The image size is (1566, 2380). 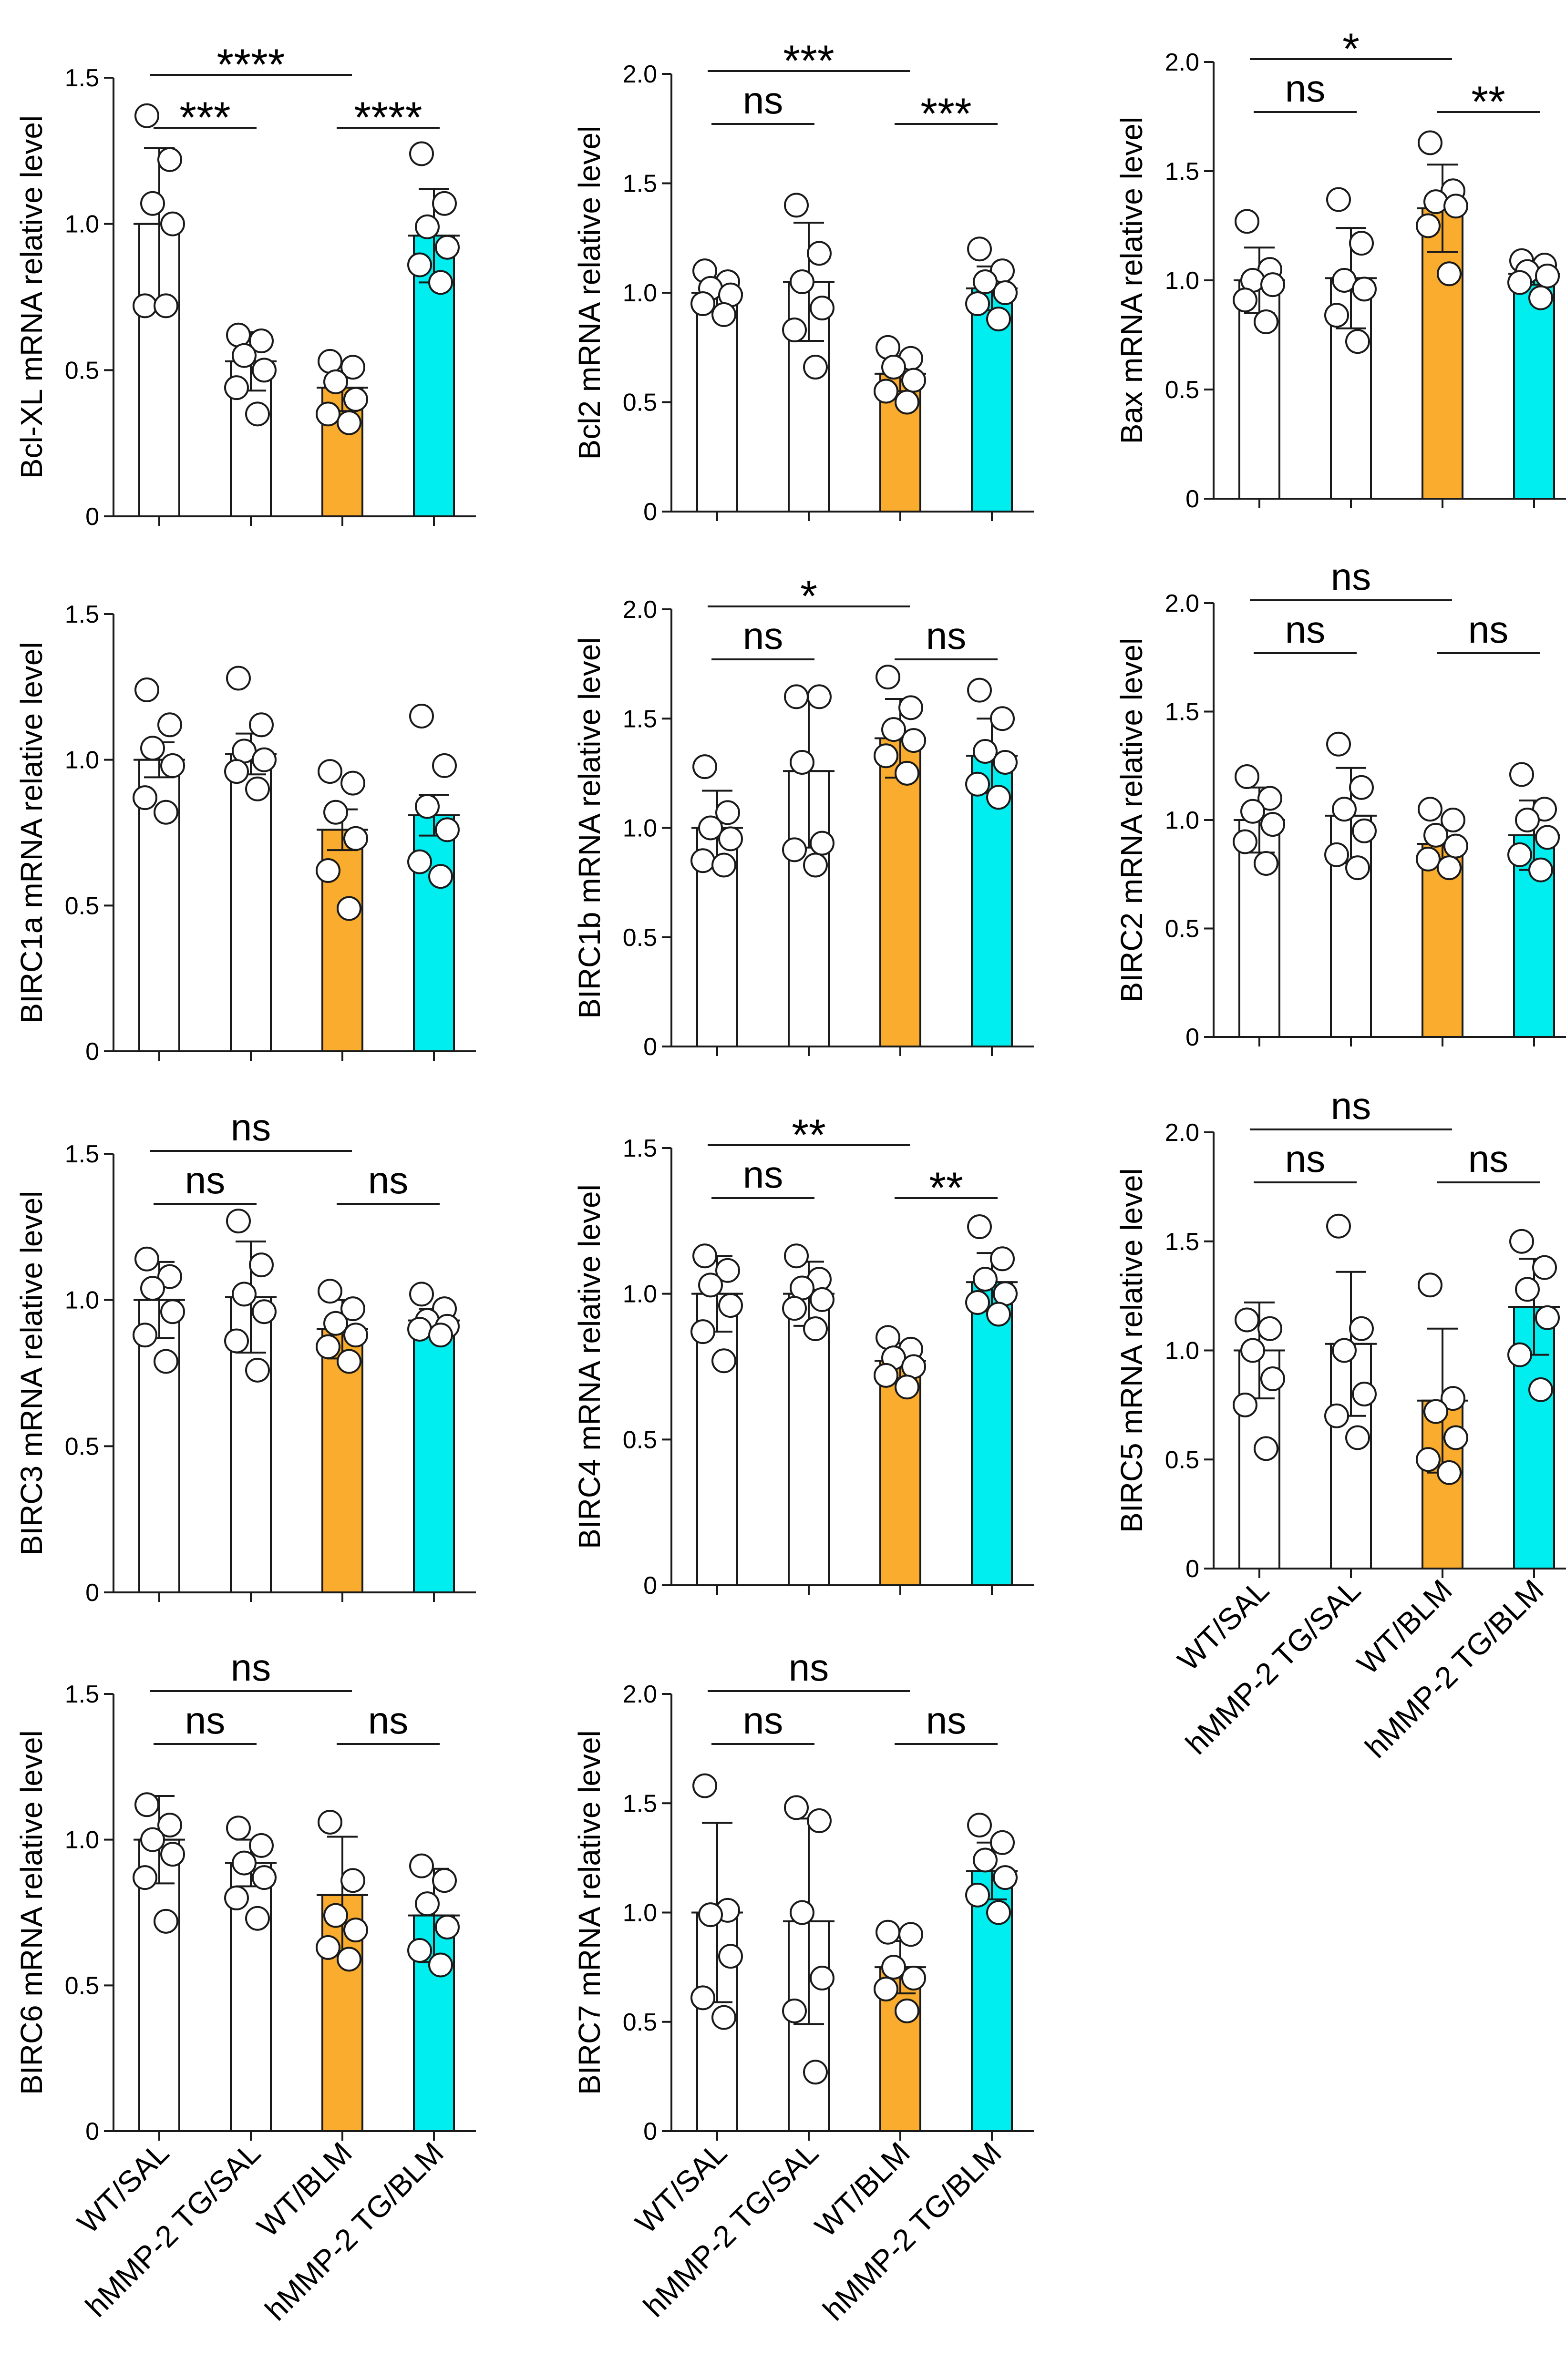 What do you see at coordinates (82, 1695) in the screenshot?
I see `y-tick-label: 1.5` at bounding box center [82, 1695].